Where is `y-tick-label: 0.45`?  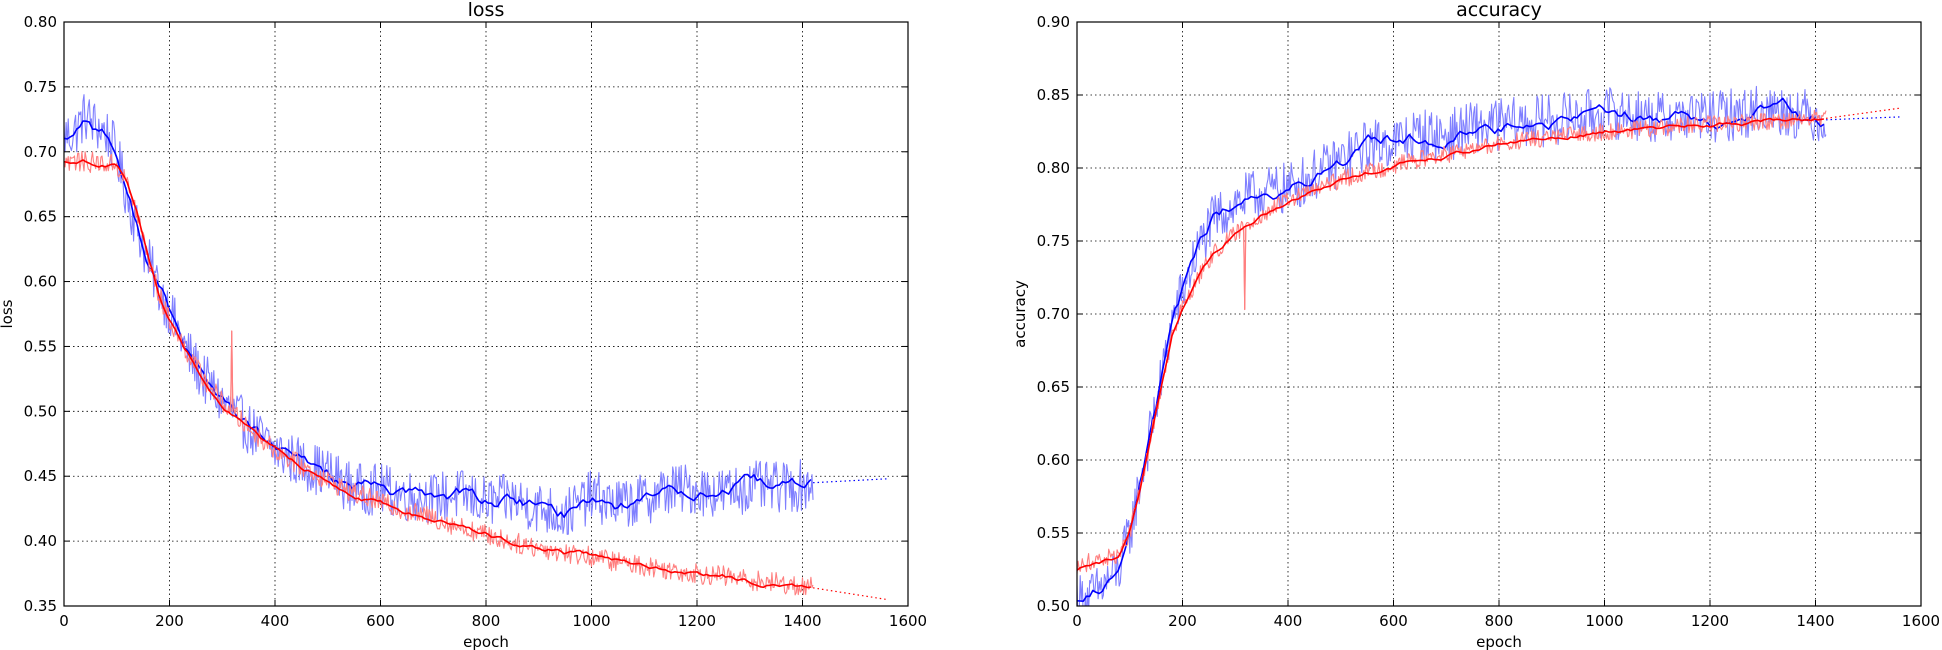
y-tick-label: 0.45 is located at coordinates (40, 476).